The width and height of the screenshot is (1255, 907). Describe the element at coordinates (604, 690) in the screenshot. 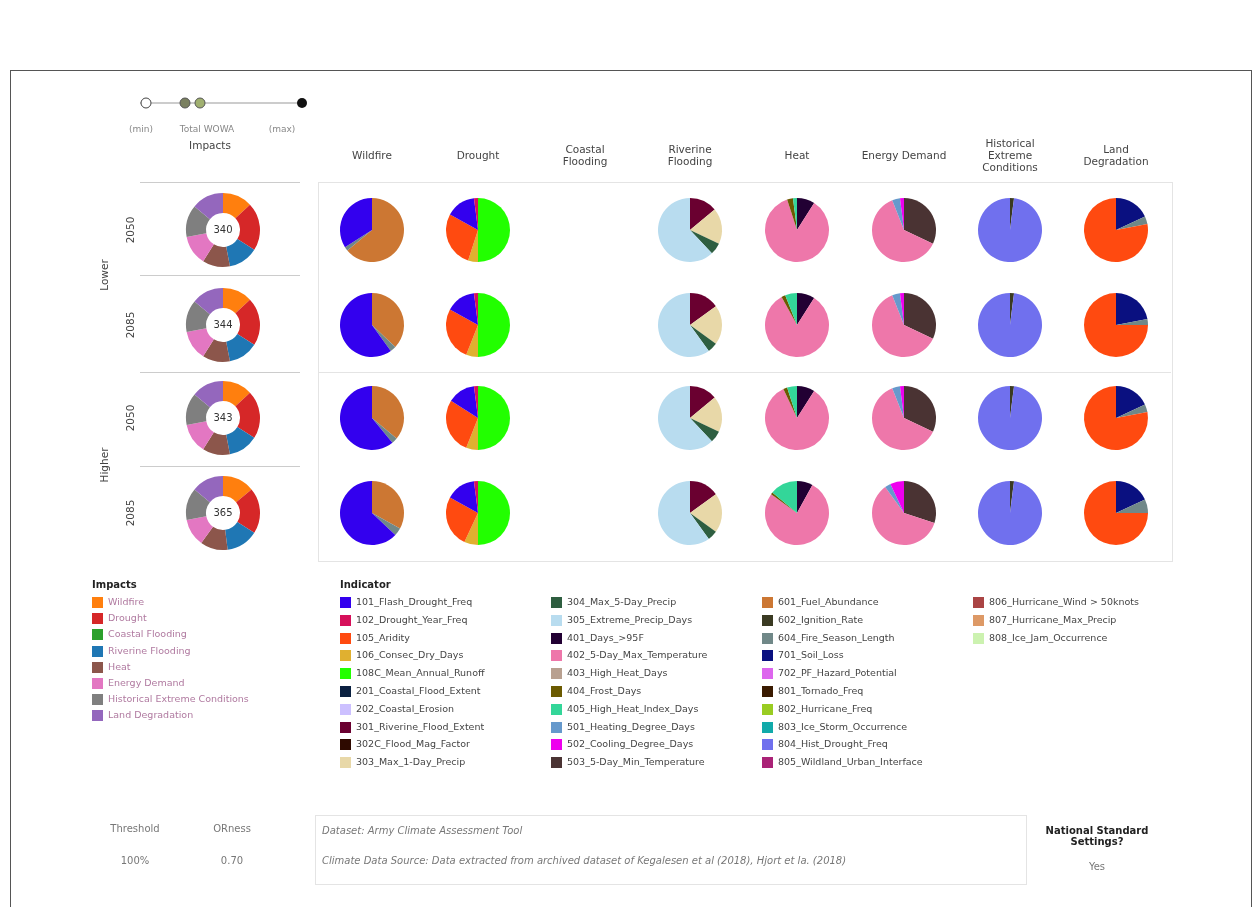

I see `category-label: 404_Frost_Days` at that location.